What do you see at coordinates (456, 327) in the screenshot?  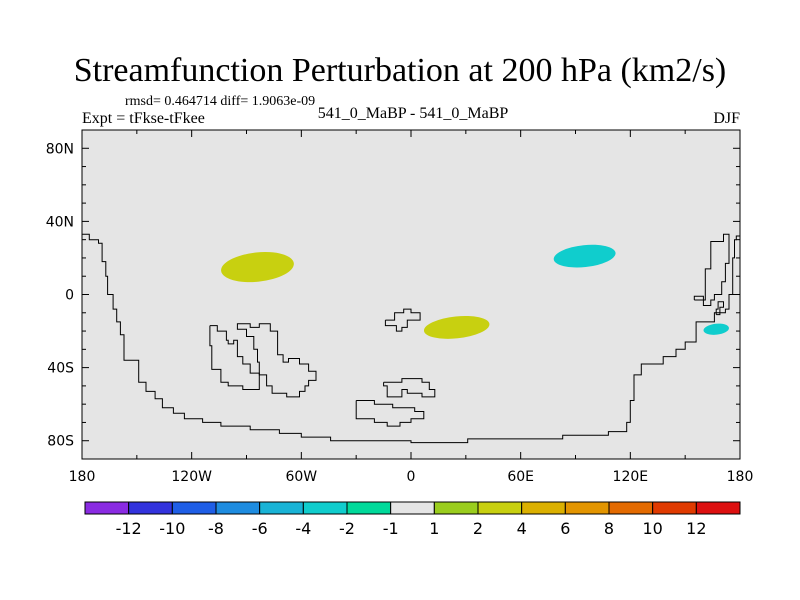 I see `anomaly-positive-africa` at bounding box center [456, 327].